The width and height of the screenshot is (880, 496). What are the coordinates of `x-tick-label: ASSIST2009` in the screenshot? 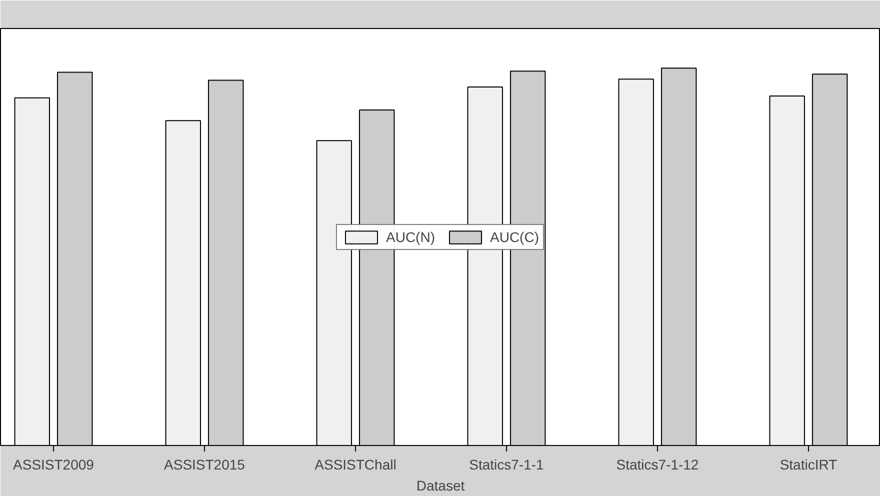 It's located at (53, 464).